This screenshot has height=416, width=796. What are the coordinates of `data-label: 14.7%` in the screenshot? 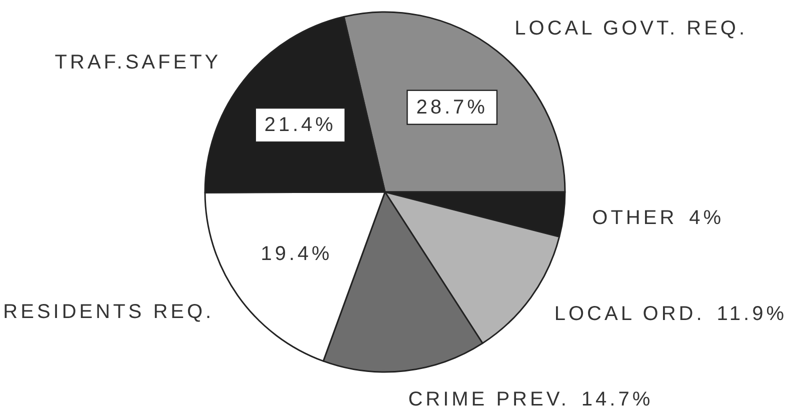 It's located at (617, 399).